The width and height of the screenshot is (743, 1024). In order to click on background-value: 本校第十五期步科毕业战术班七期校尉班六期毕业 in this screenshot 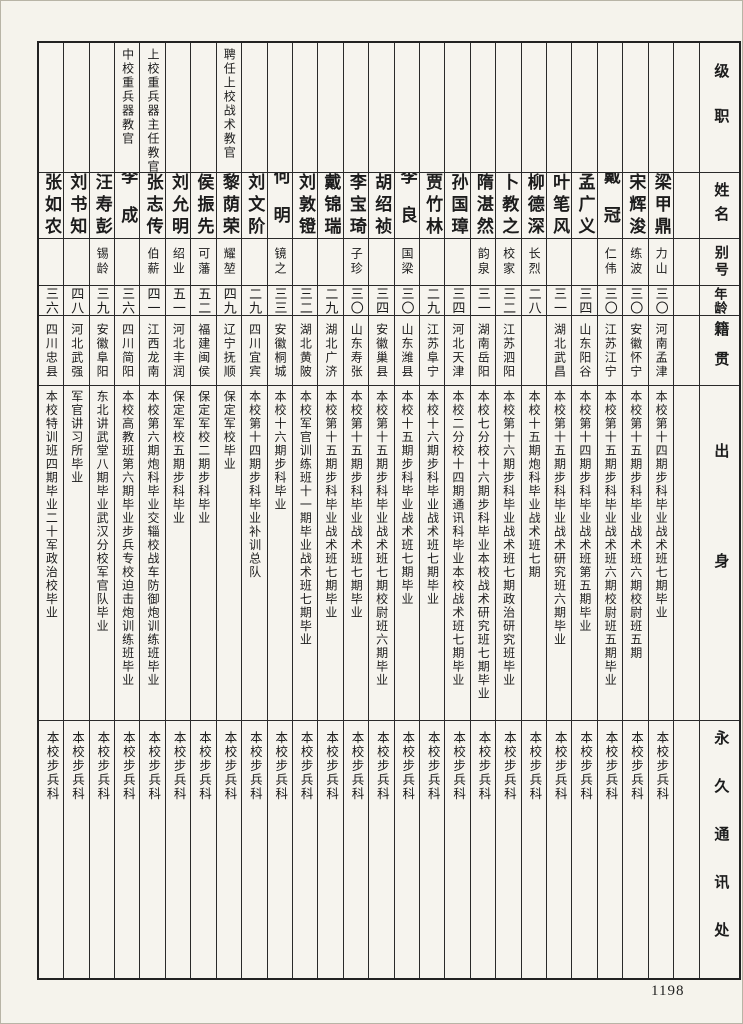, I will do `click(381, 538)`.